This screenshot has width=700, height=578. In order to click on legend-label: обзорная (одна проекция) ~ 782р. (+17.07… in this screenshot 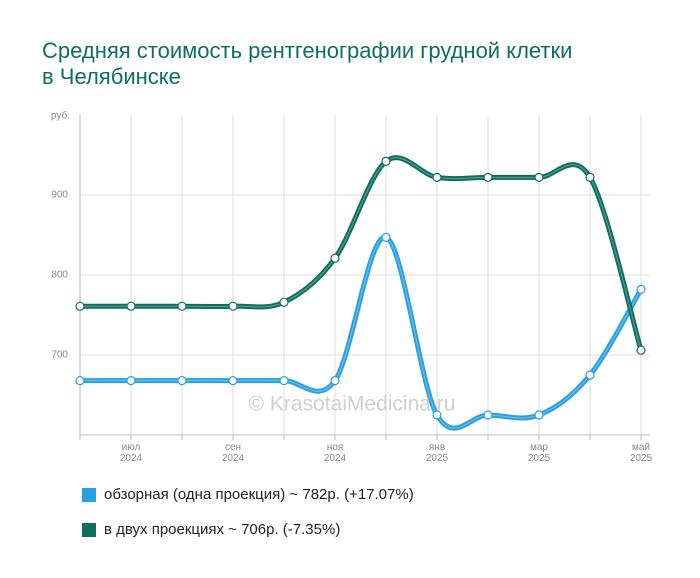, I will do `click(259, 494)`.